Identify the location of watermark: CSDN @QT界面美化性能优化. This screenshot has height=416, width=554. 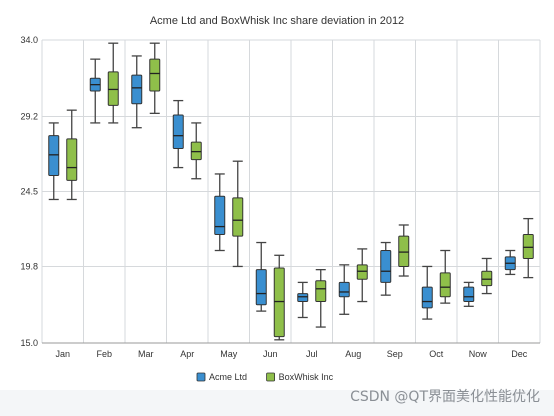
(445, 397).